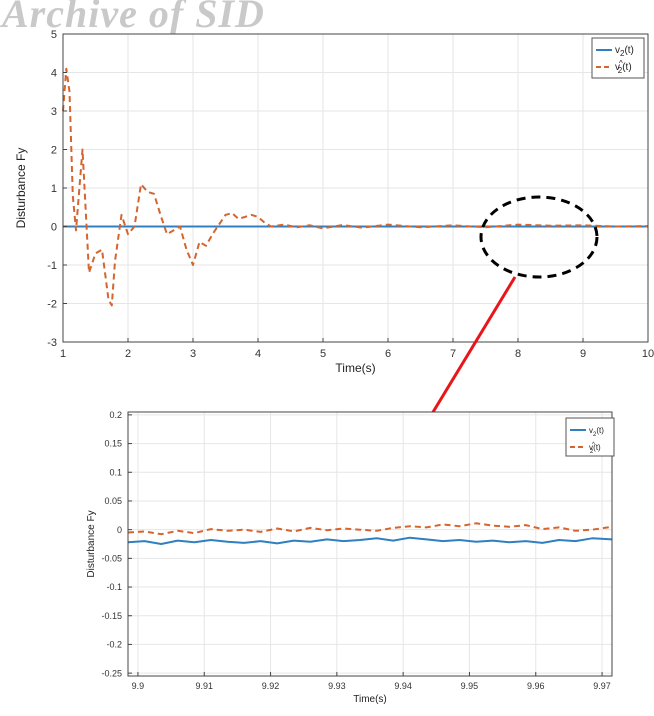 The image size is (654, 716). I want to click on x-tick-label: 9.92, so click(271, 686).